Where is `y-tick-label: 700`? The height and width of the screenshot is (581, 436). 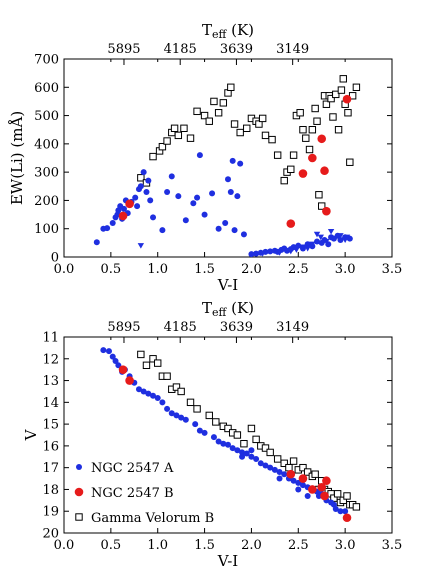 y-tick-label: 700 is located at coordinates (46, 60).